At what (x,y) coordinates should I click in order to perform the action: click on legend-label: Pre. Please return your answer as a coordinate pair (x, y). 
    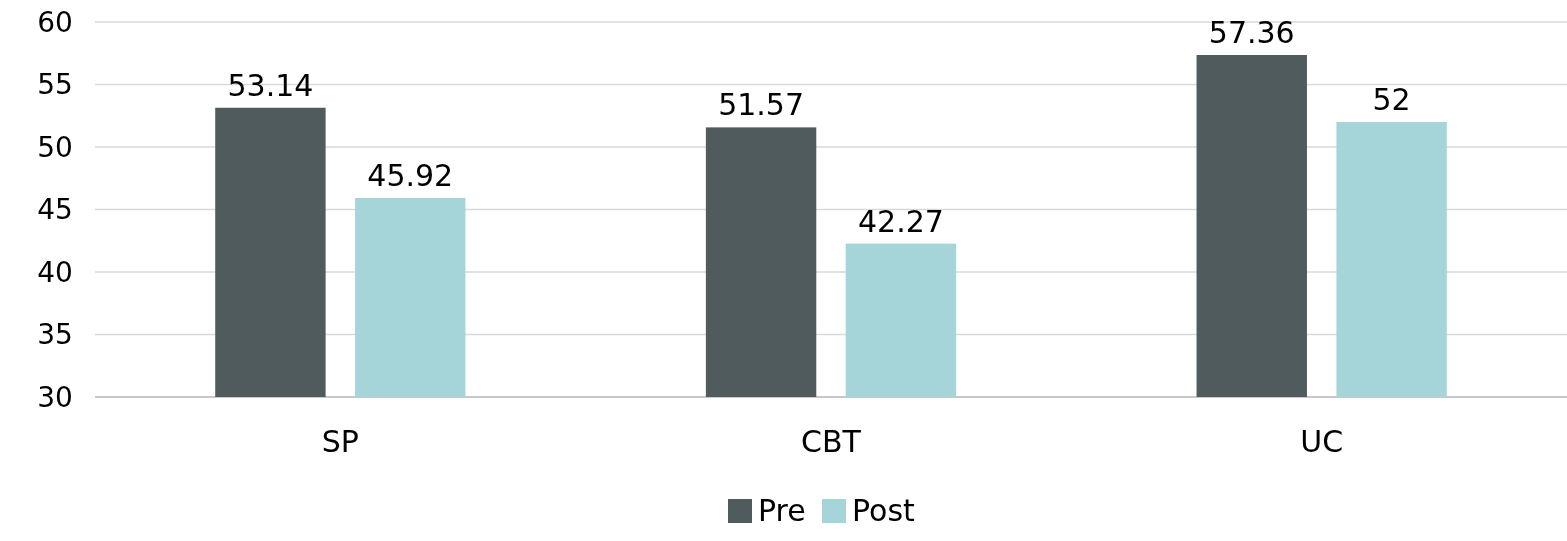
    Looking at the image, I should click on (782, 510).